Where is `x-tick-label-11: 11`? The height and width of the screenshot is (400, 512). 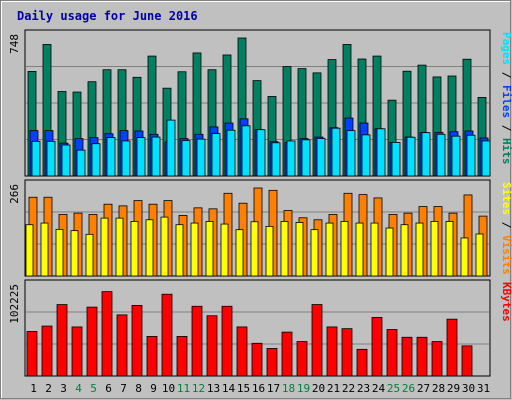
x-tick-label-11: 11 is located at coordinates (183, 388).